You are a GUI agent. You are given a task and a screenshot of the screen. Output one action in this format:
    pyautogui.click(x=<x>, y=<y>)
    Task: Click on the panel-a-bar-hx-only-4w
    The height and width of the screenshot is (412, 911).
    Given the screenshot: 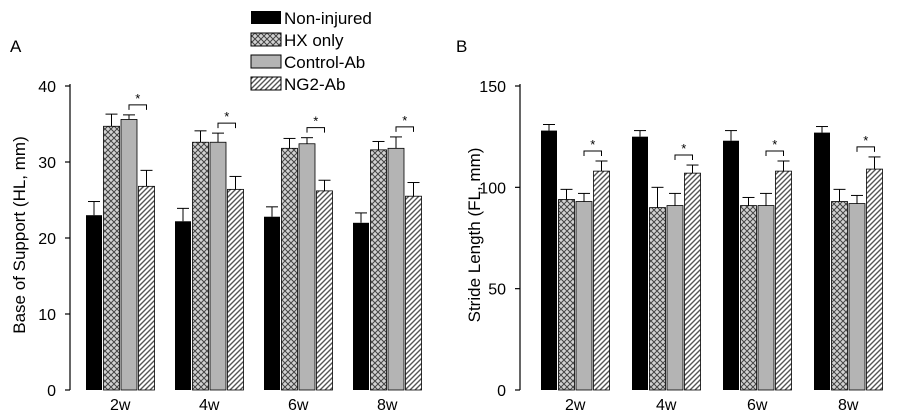 What is the action you would take?
    pyautogui.click(x=200, y=266)
    